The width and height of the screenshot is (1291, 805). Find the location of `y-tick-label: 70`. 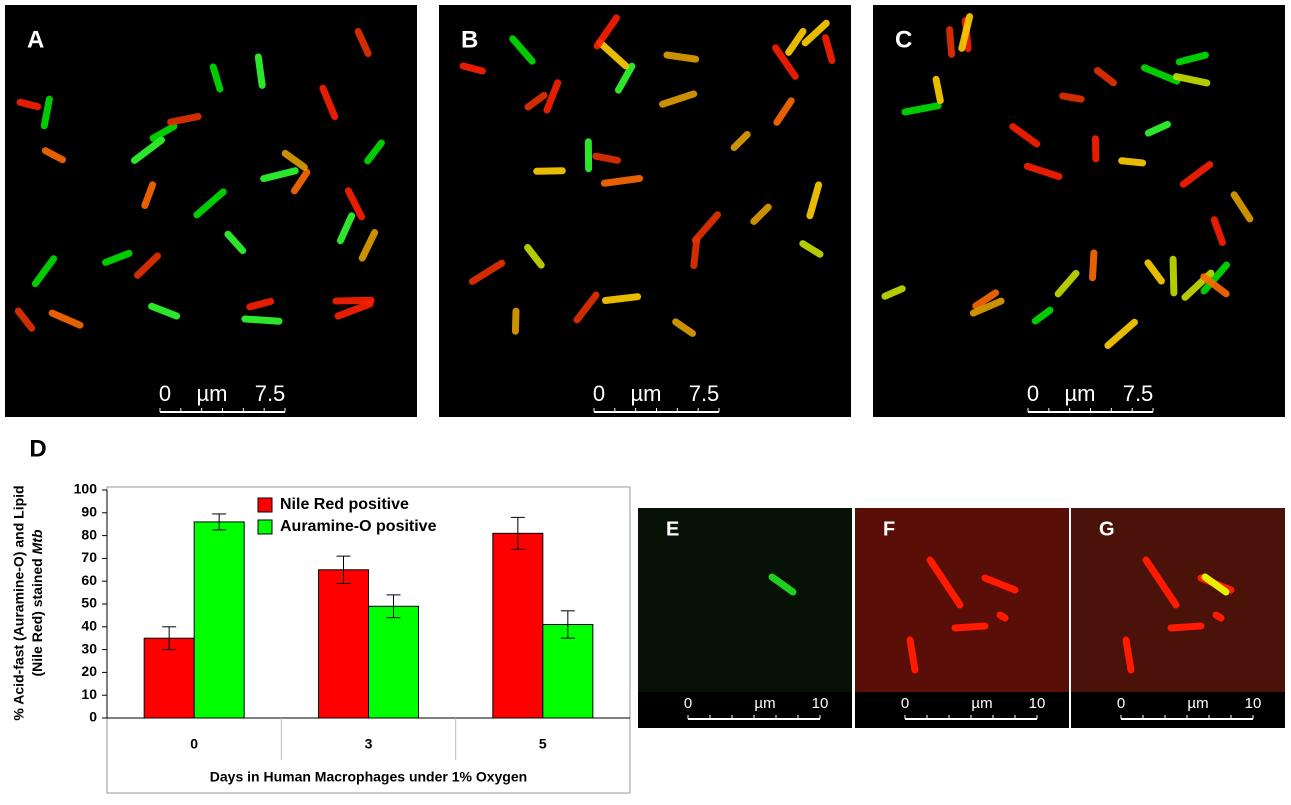

y-tick-label: 70 is located at coordinates (89, 557).